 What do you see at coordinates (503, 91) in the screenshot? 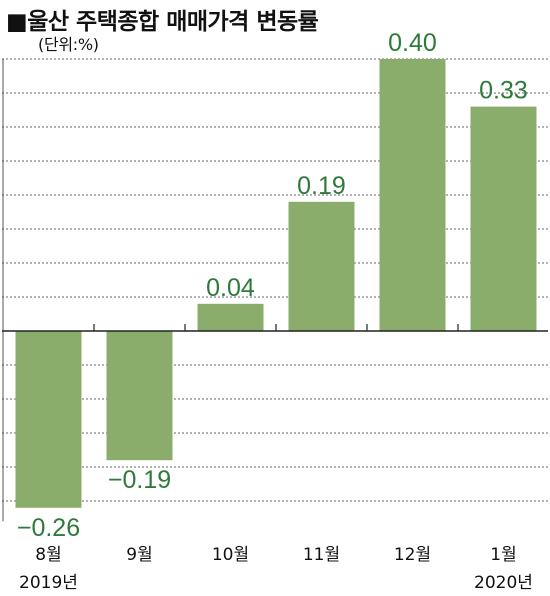
I see `value-label-6: 0.33` at bounding box center [503, 91].